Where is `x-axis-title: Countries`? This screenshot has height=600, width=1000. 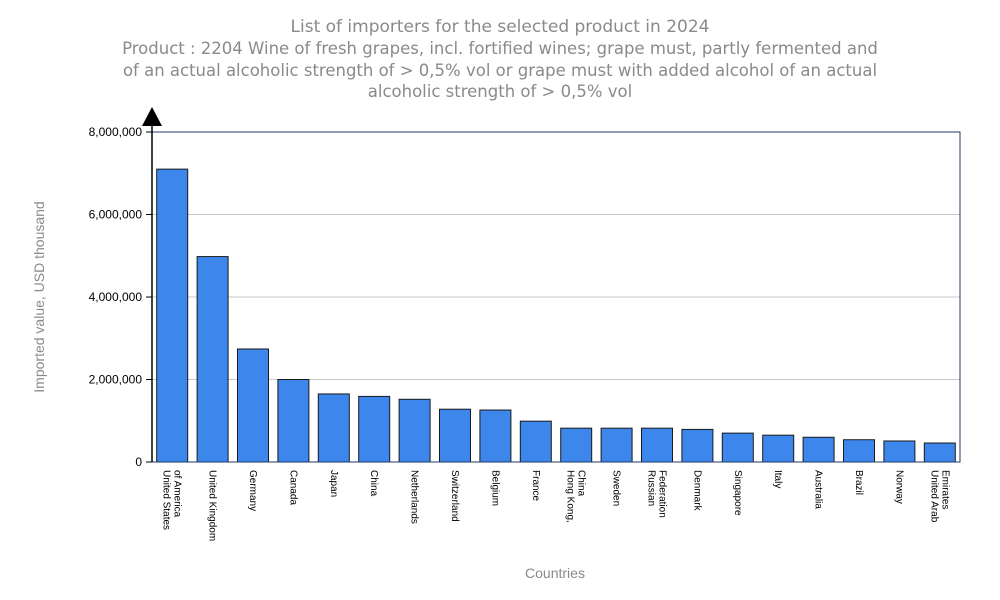 x-axis-title: Countries is located at coordinates (555, 573).